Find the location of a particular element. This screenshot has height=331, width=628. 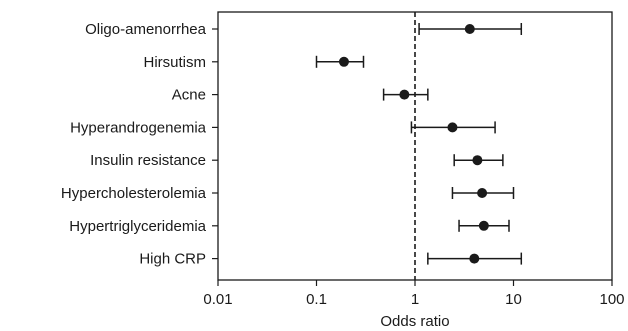

x-tick-label: 0.1 is located at coordinates (316, 299).